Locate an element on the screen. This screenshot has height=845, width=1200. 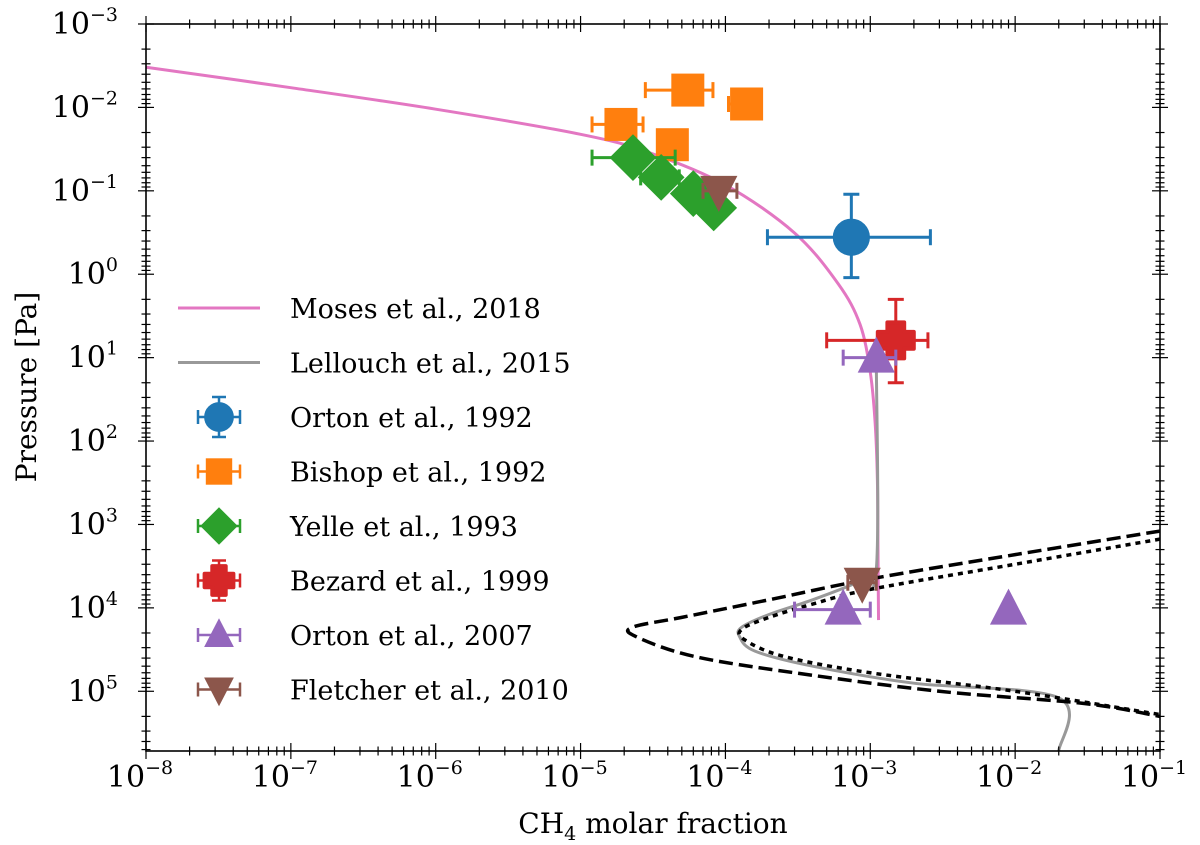
bezard-et-al-1999-series is located at coordinates (877, 341).